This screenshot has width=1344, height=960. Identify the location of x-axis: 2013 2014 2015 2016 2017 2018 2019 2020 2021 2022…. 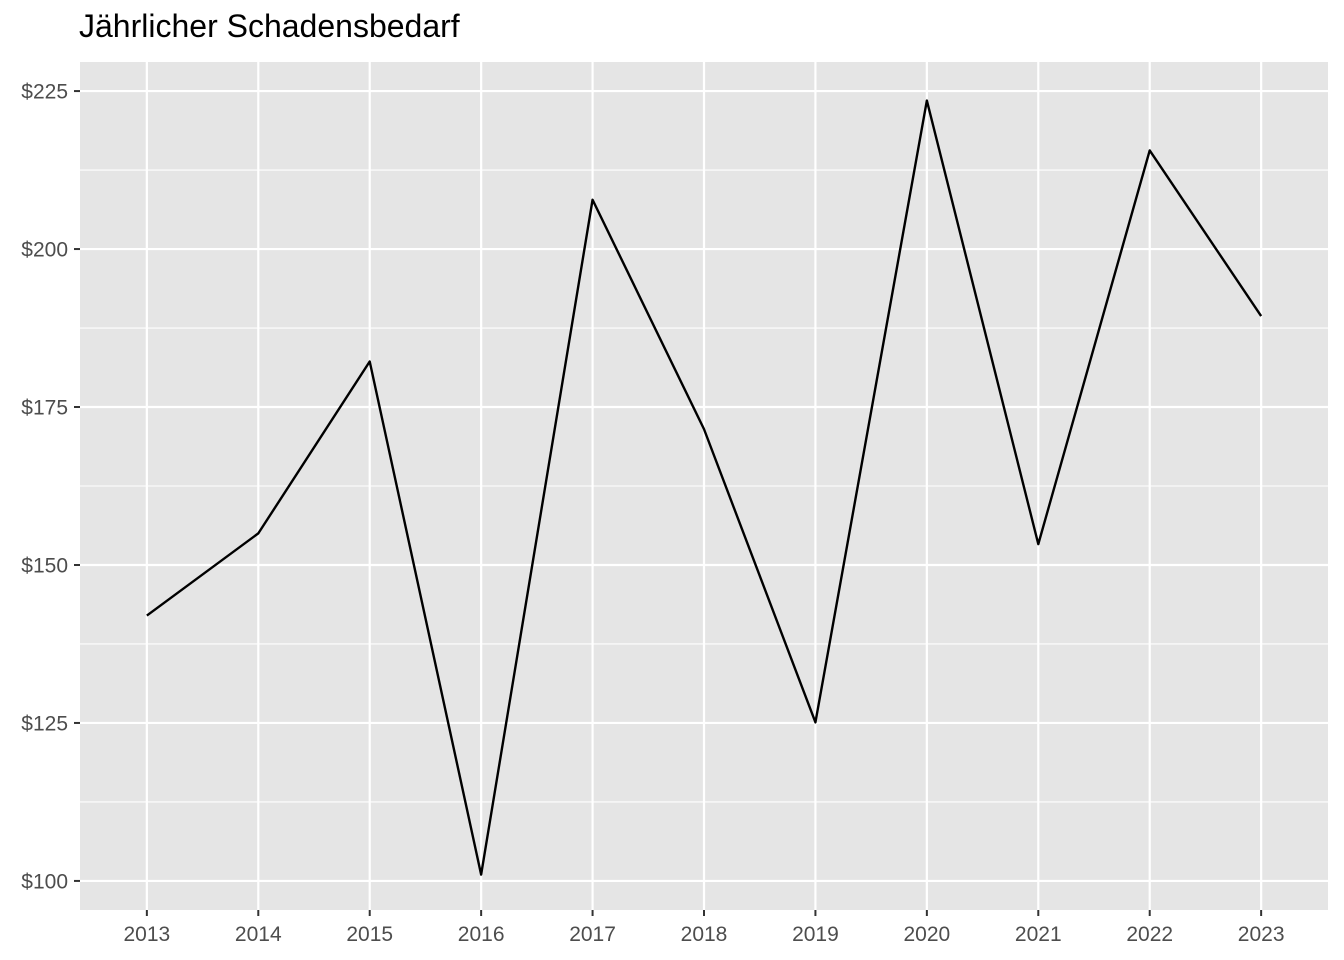
(704, 928).